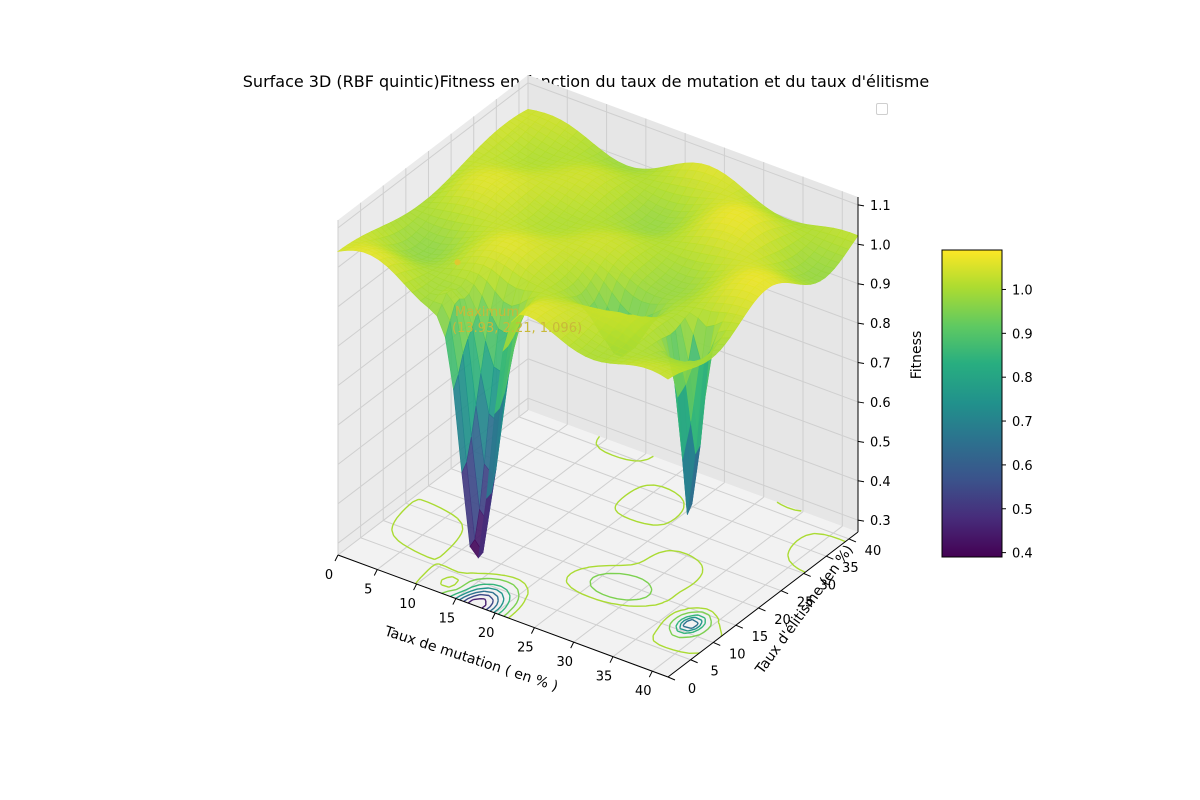 This screenshot has height=800, width=1200. I want to click on x-tick-label: 35, so click(604, 677).